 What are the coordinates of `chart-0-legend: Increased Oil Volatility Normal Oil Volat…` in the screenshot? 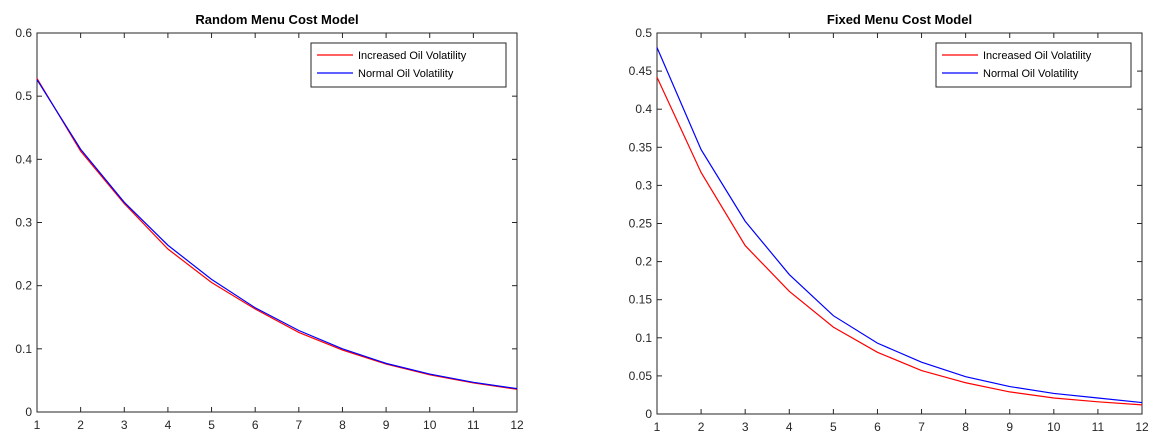 It's located at (408, 65).